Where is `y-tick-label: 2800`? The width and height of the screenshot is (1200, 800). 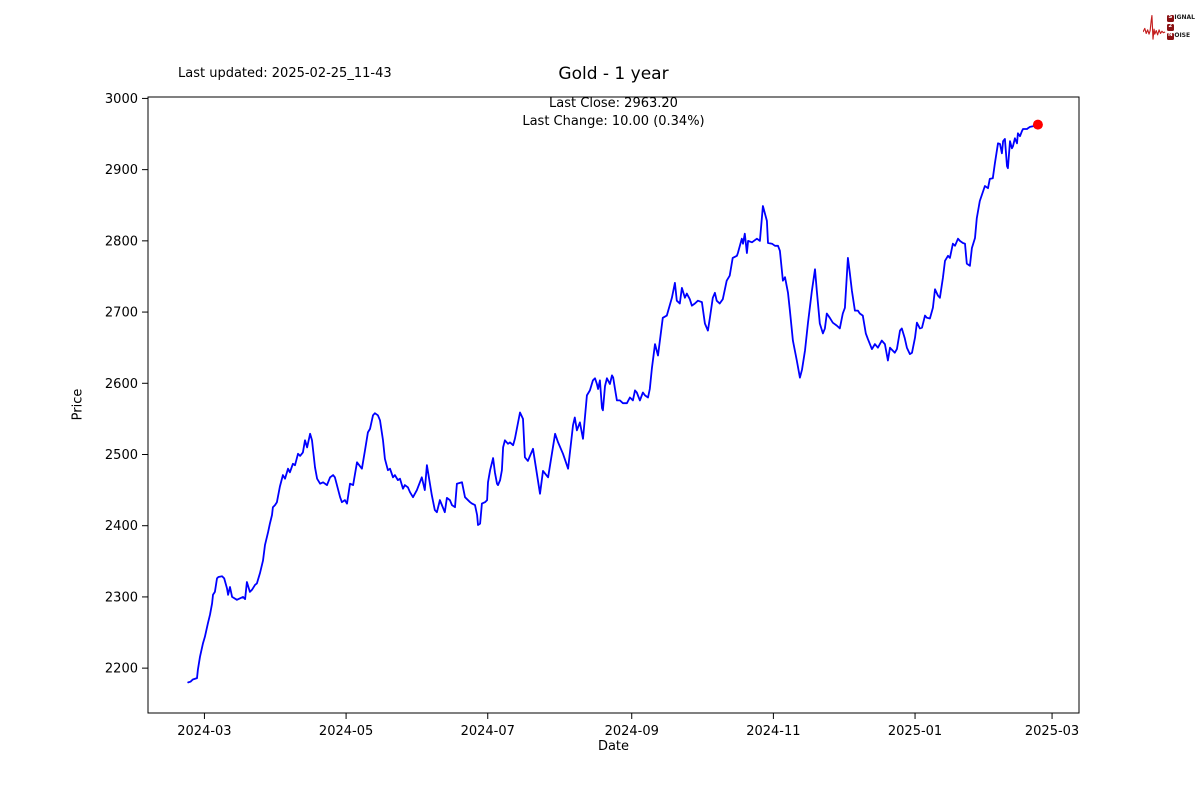 y-tick-label: 2800 is located at coordinates (121, 241).